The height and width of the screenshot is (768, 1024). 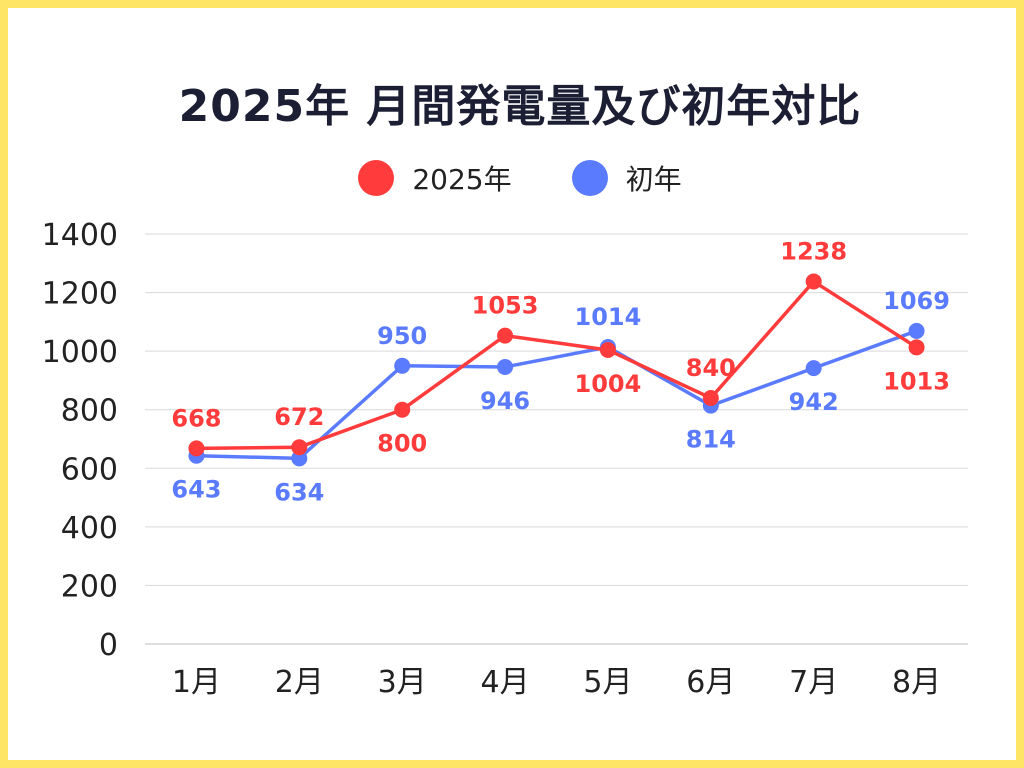 I want to click on data-label-2025: 1238, so click(x=813, y=251).